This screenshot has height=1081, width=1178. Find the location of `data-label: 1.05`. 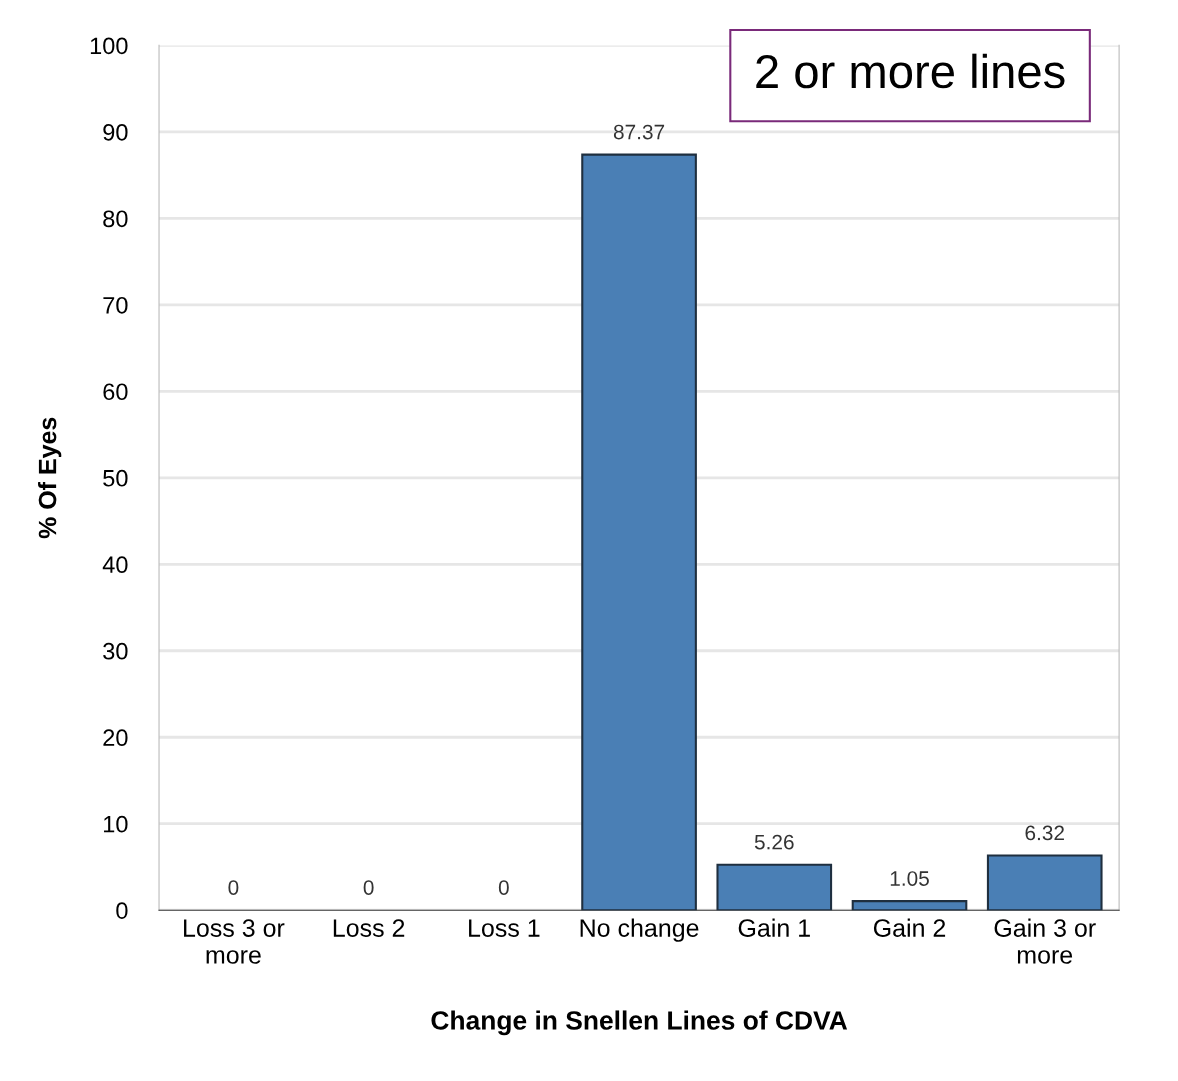

data-label: 1.05 is located at coordinates (909, 878).